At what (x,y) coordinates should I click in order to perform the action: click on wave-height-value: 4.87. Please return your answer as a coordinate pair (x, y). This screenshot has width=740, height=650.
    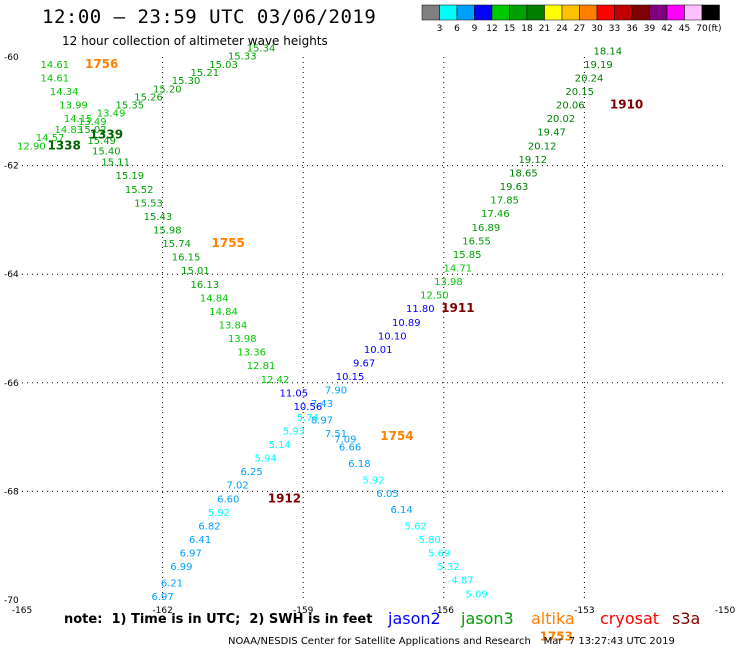
    Looking at the image, I should click on (462, 581).